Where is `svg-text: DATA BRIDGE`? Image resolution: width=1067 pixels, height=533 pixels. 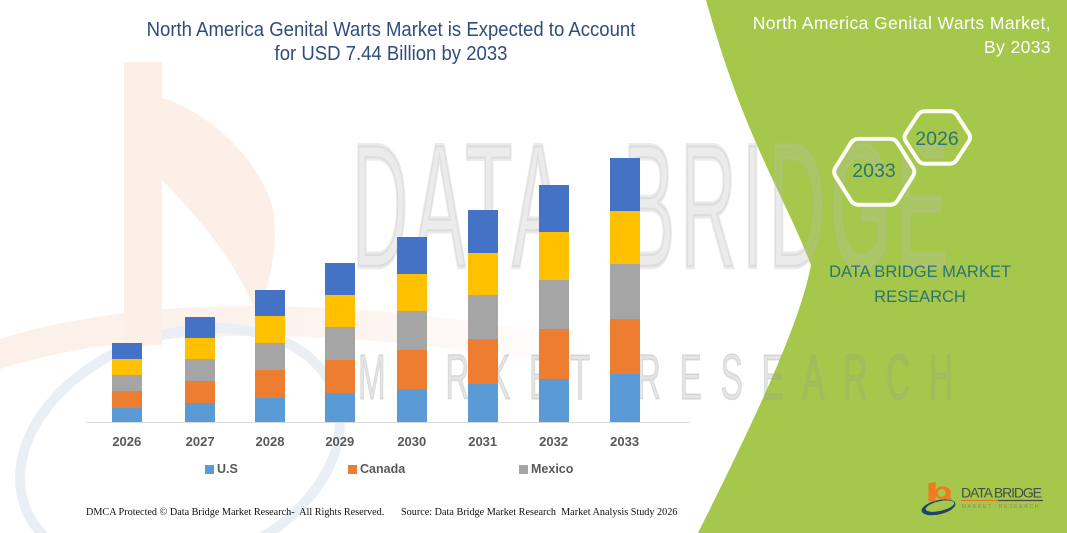
svg-text: DATA BRIDGE is located at coordinates (1001, 492).